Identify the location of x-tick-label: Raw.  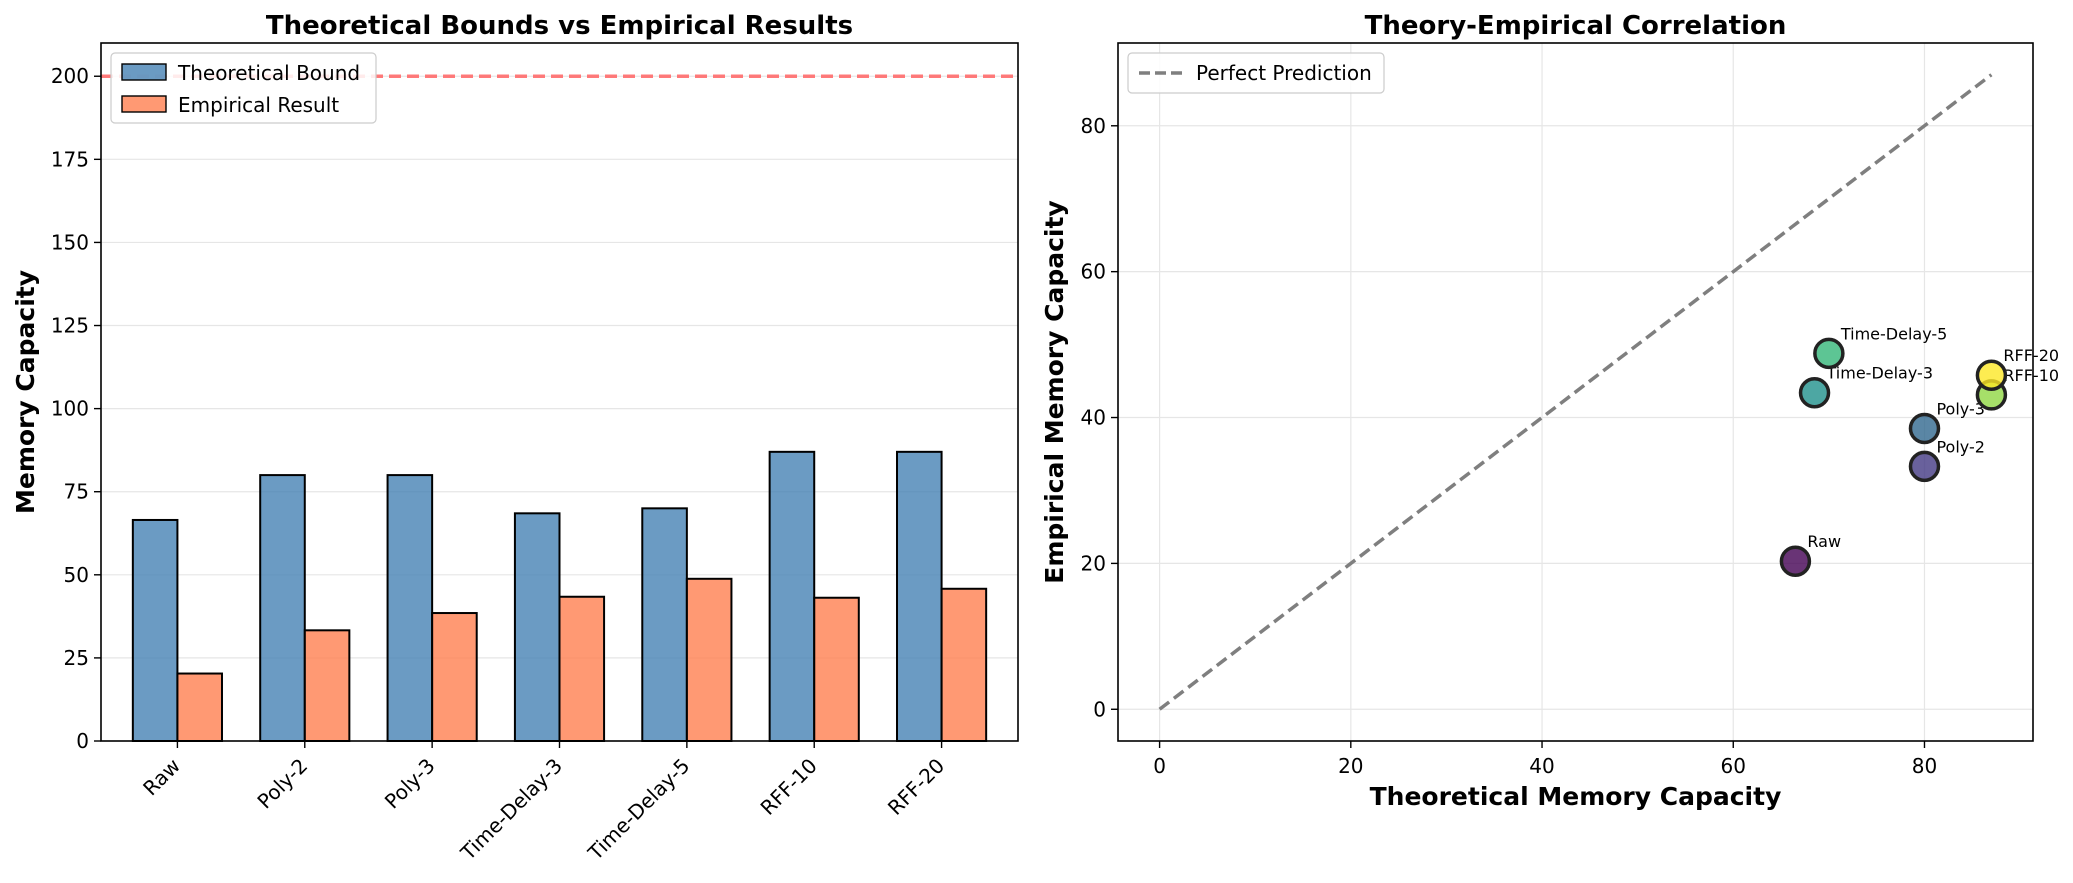
(161, 777).